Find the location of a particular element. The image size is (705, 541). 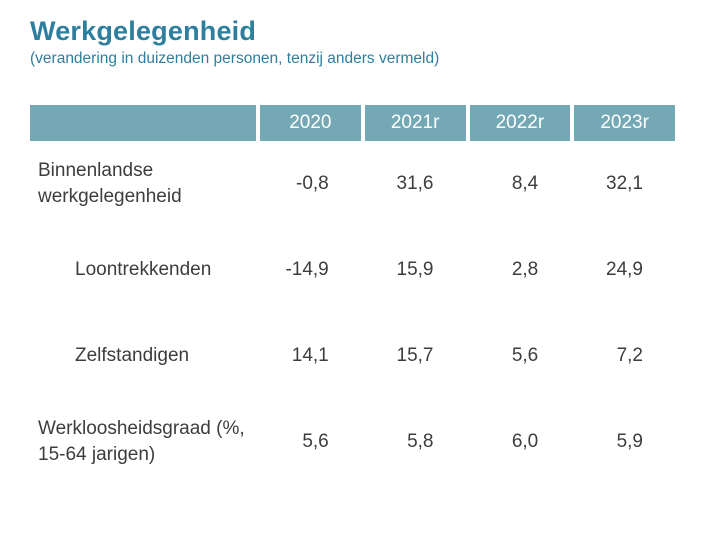

value-cell: 14,1 is located at coordinates (310, 355).